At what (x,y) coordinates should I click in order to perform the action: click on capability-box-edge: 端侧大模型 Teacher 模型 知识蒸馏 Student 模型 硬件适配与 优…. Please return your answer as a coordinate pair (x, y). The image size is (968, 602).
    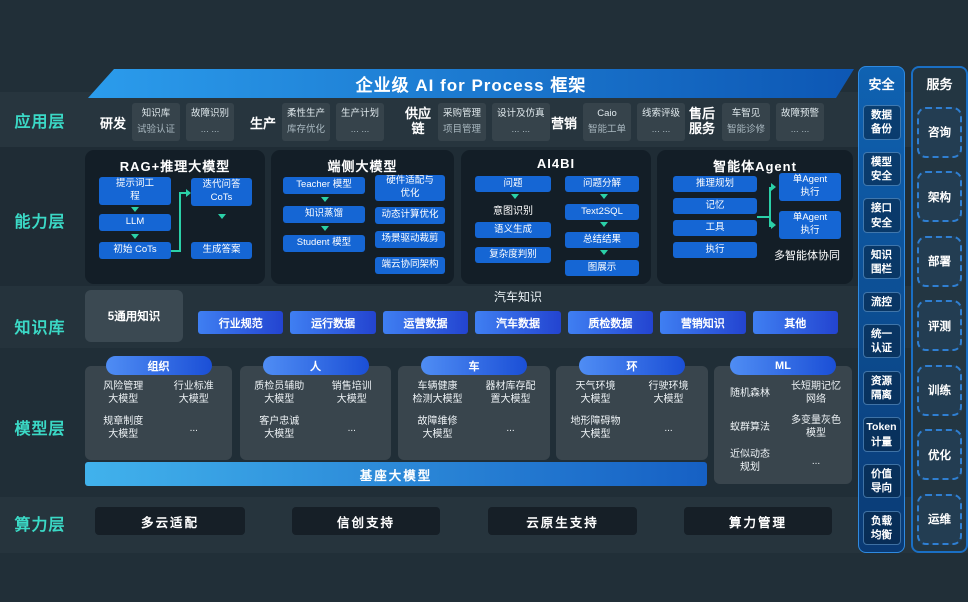
    Looking at the image, I should click on (362, 217).